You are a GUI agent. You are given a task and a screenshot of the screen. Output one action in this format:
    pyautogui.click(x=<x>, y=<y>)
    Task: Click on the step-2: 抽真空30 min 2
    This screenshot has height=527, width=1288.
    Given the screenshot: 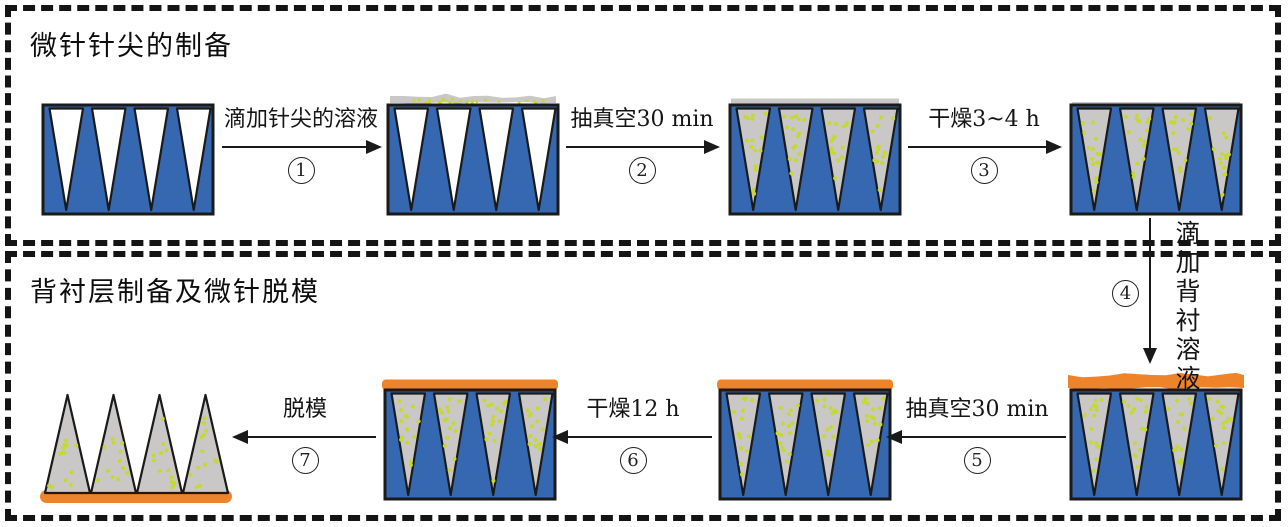 What is the action you would take?
    pyautogui.click(x=642, y=145)
    